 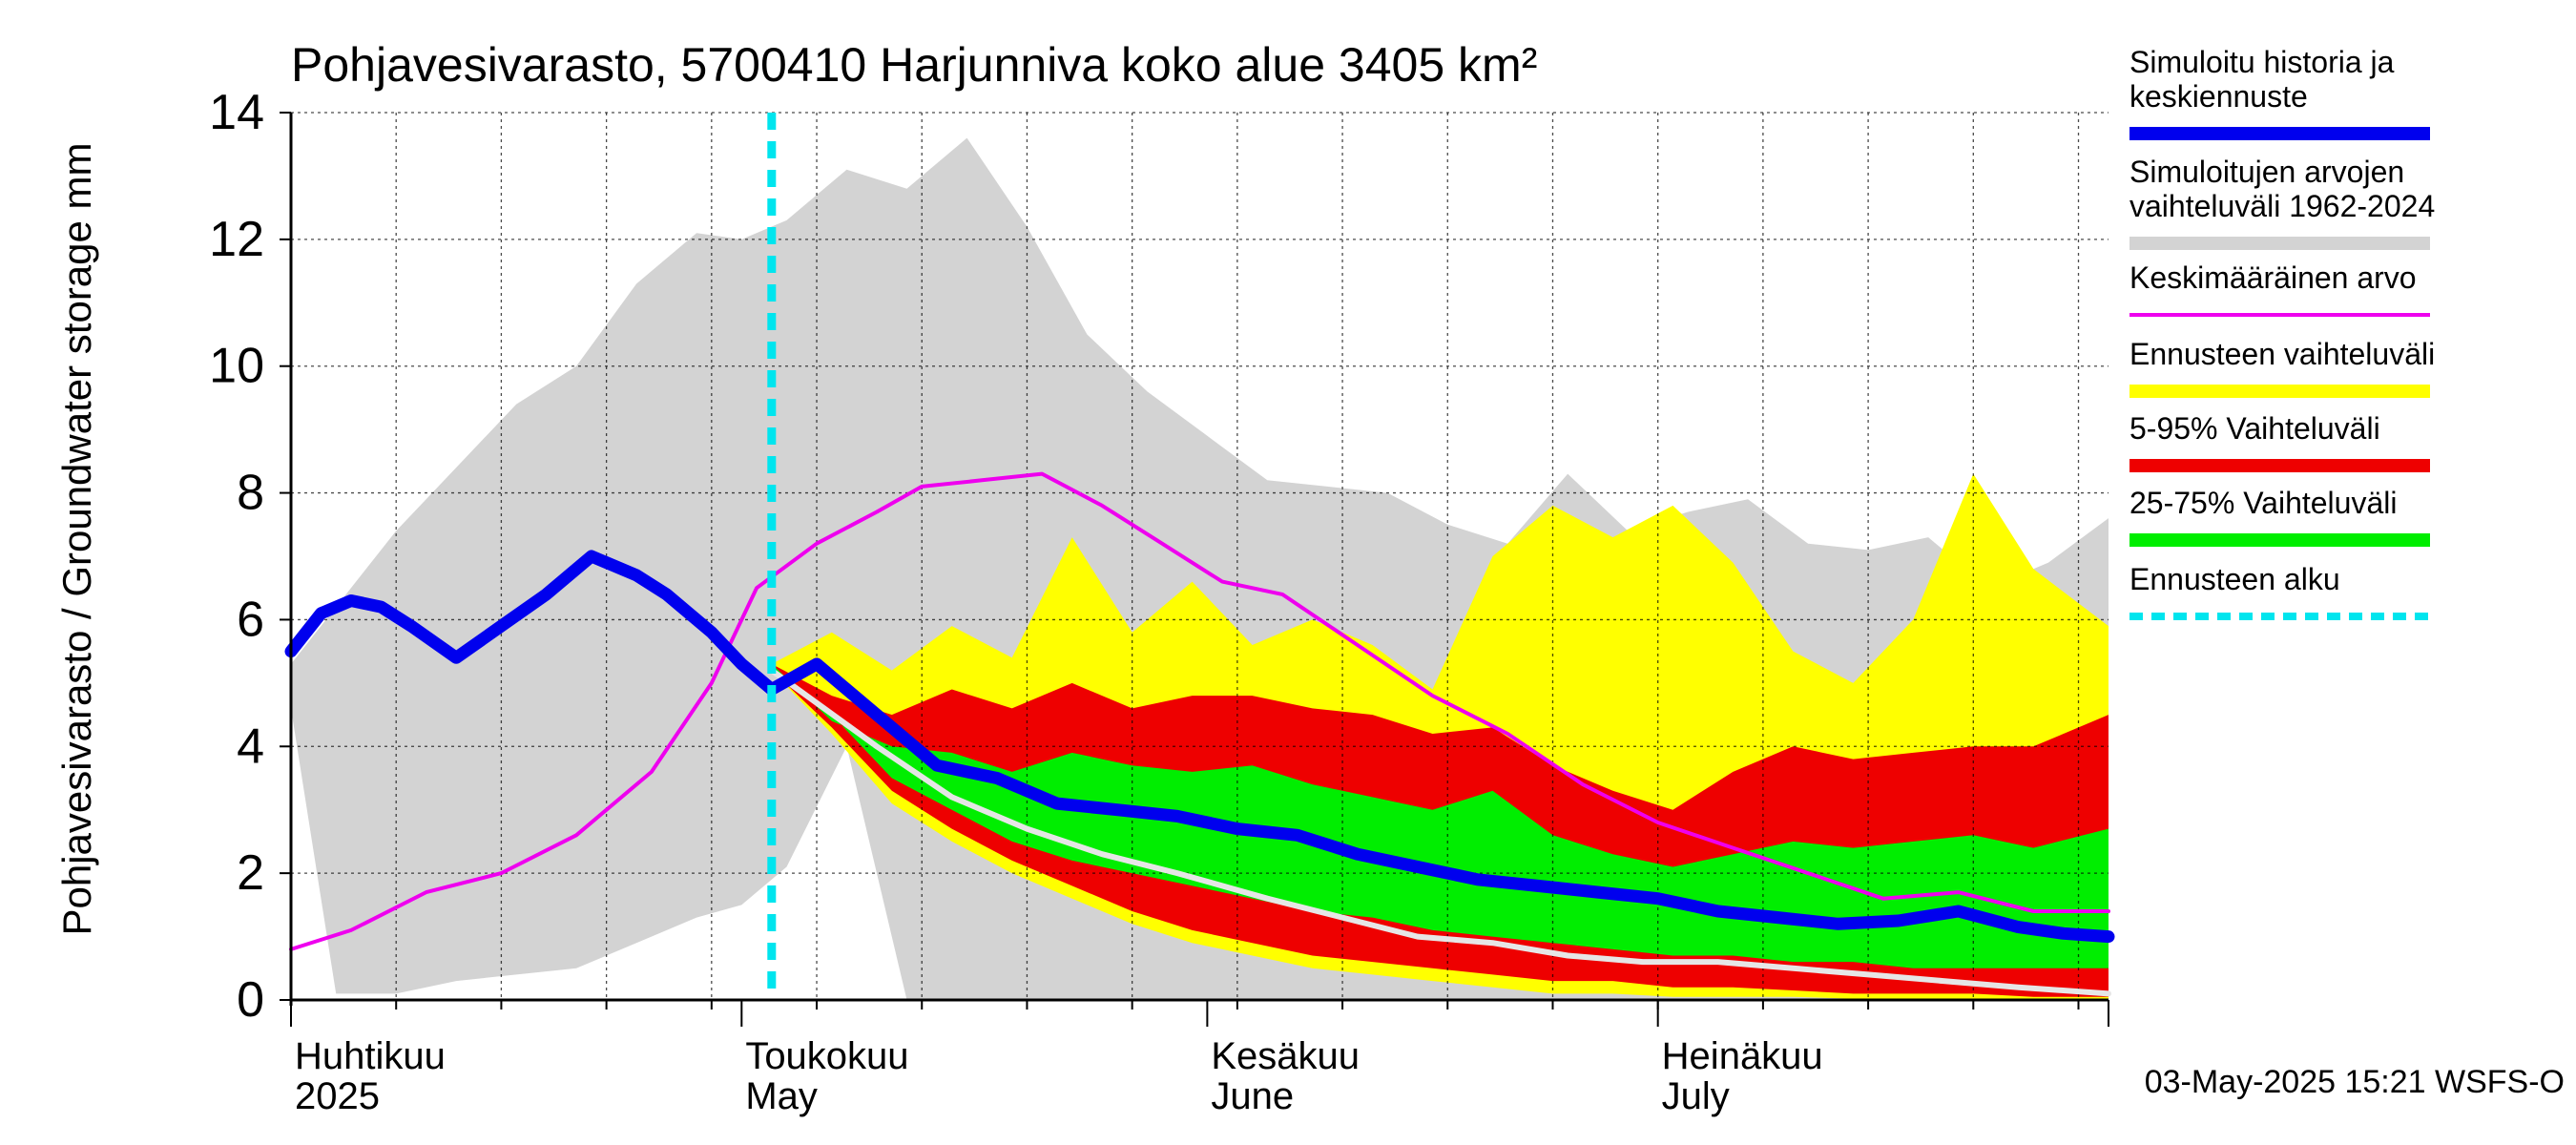 What do you see at coordinates (236, 113) in the screenshot?
I see `y-tick-label: 14` at bounding box center [236, 113].